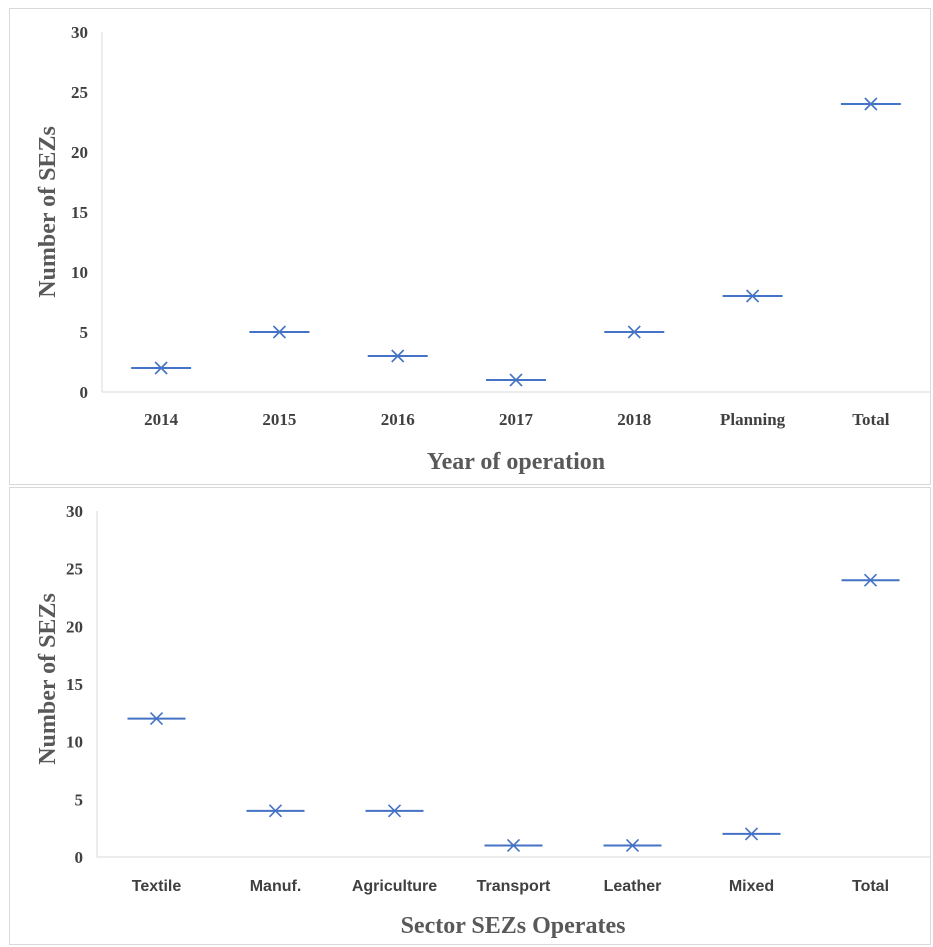  I want to click on data-point-planning, so click(752, 296).